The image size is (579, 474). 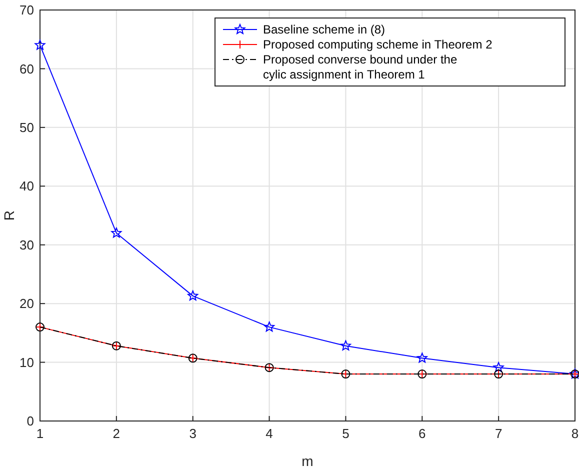 I want to click on y-tick-label: 70, so click(x=27, y=10).